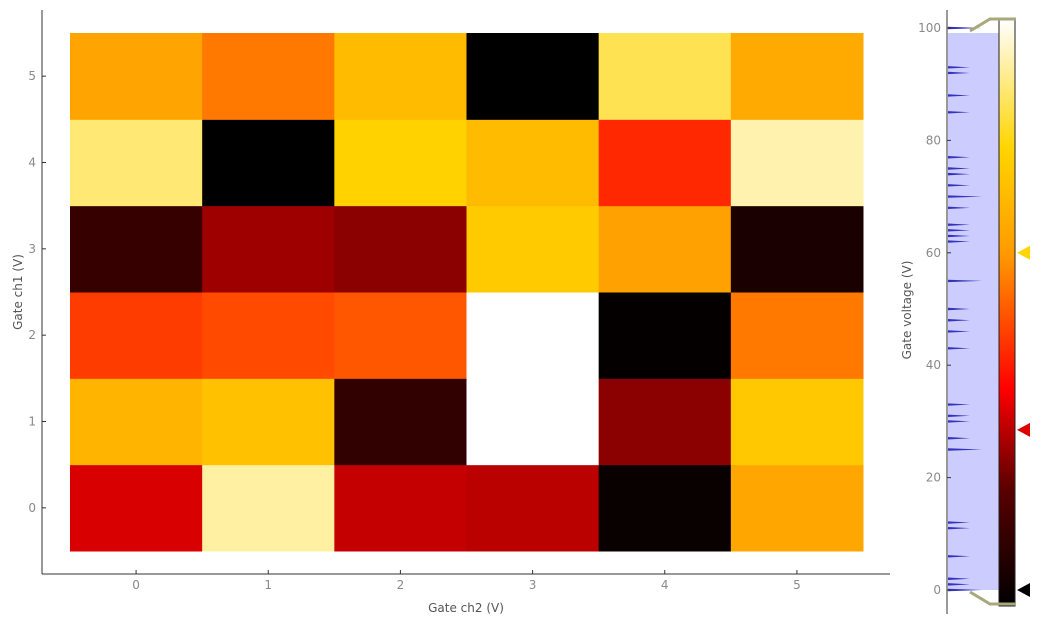 The height and width of the screenshot is (625, 1041). Describe the element at coordinates (32, 163) in the screenshot. I see `y-tick-label: 4` at that location.